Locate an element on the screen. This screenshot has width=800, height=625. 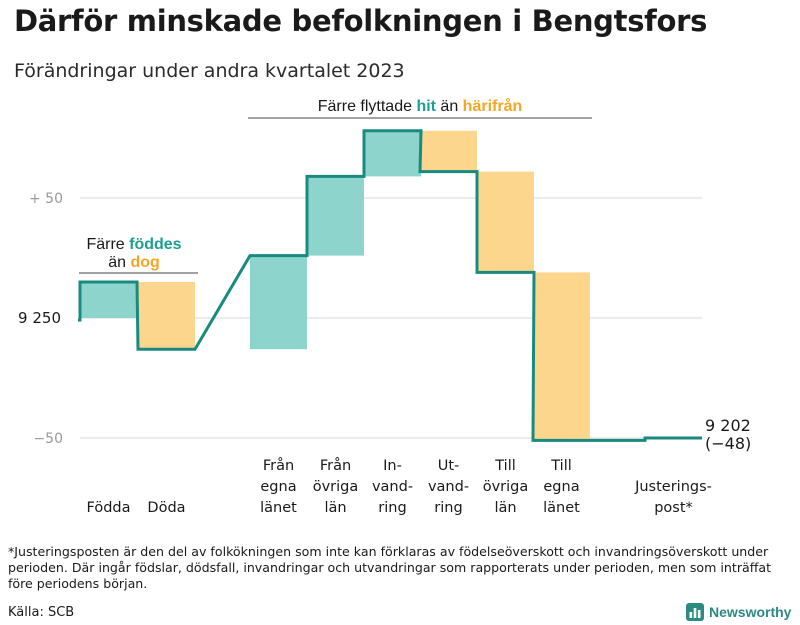
category-label: Till övriga län is located at coordinates (506, 487).